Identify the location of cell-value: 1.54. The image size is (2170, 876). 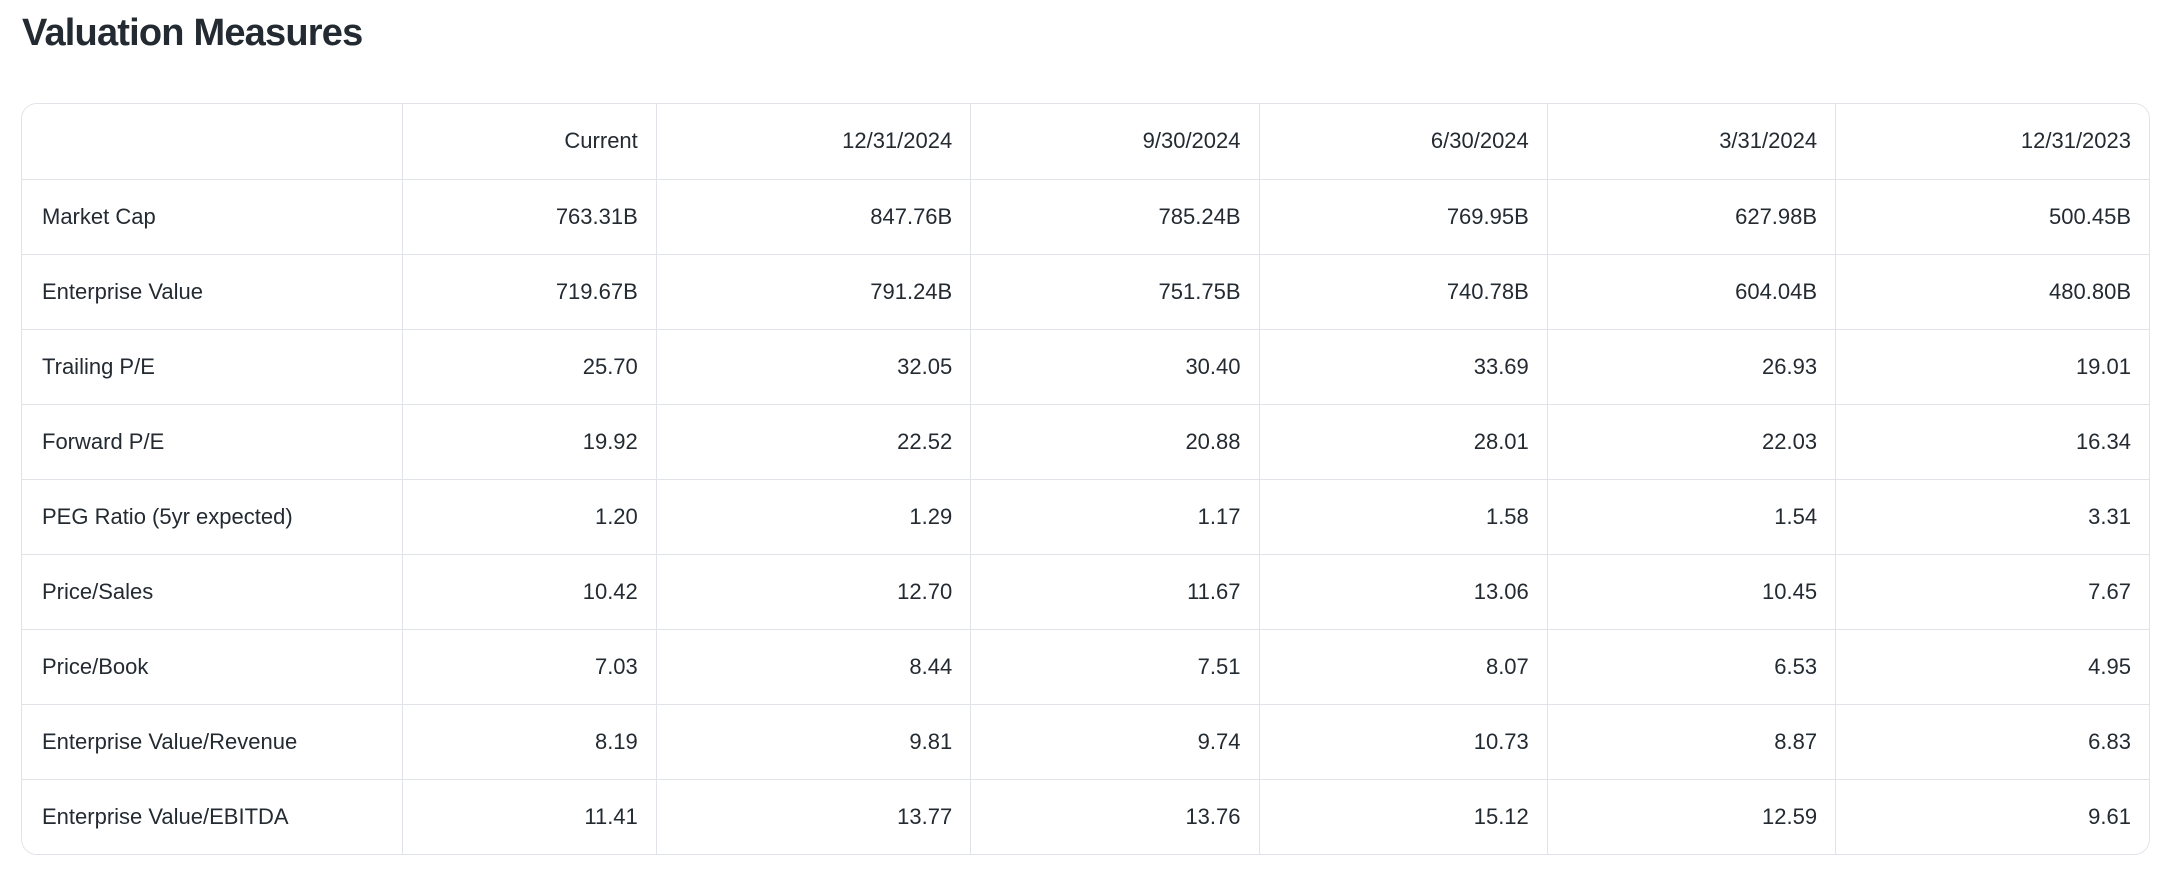
(1691, 516).